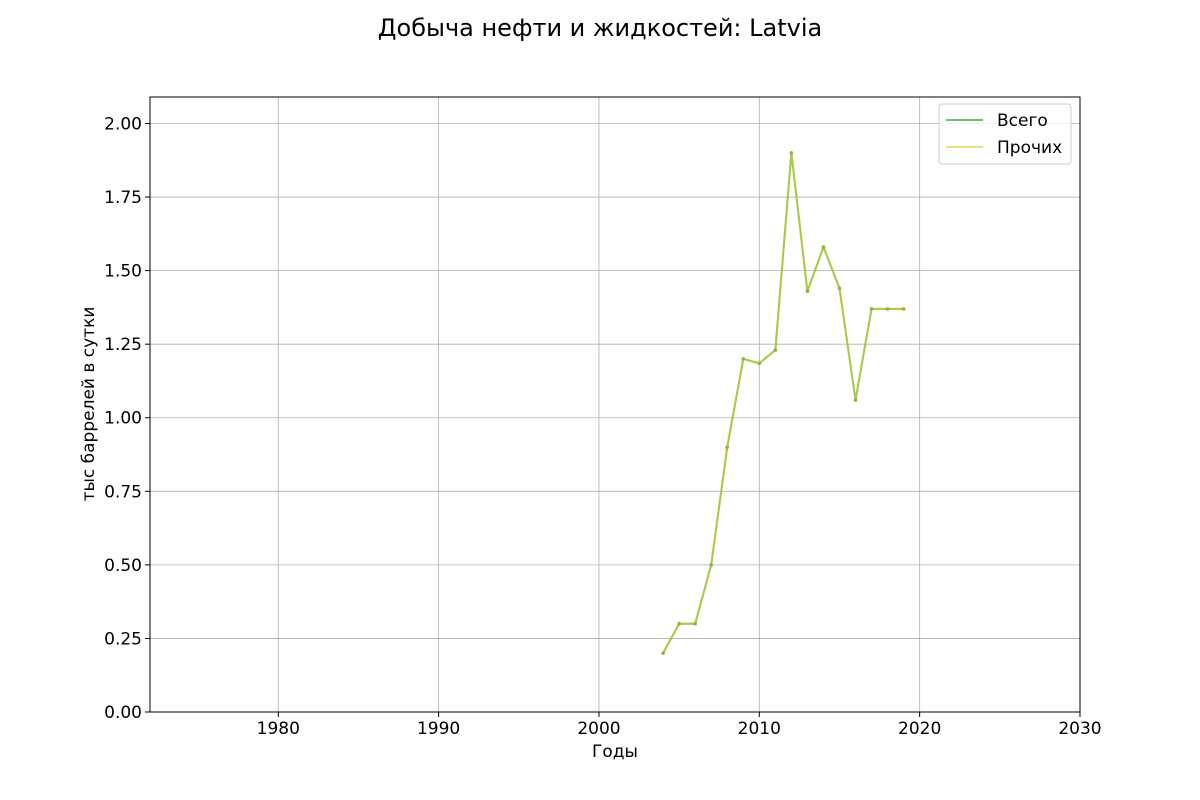 The image size is (1200, 800). I want to click on y-tick-label: 1.50, so click(123, 272).